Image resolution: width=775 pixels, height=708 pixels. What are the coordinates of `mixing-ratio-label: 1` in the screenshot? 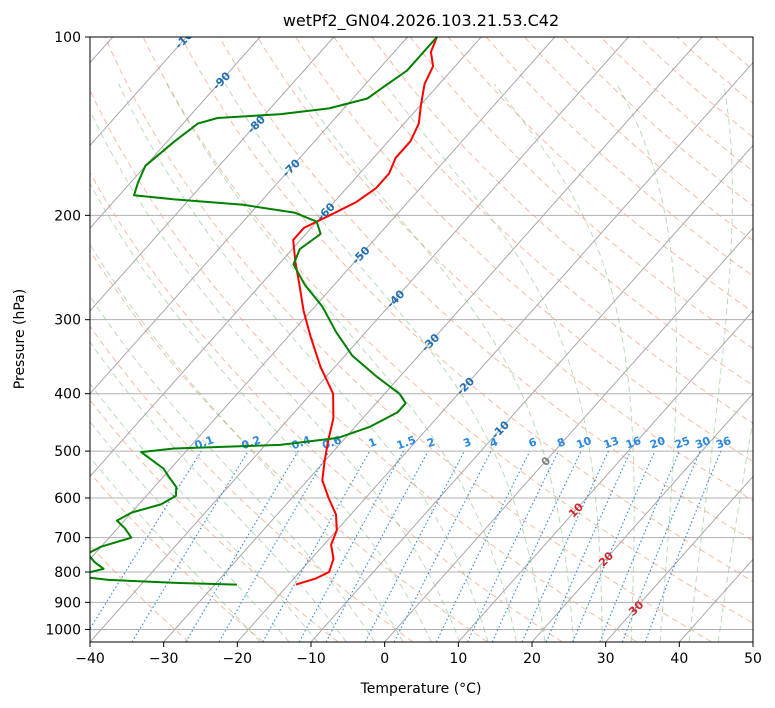 It's located at (373, 442).